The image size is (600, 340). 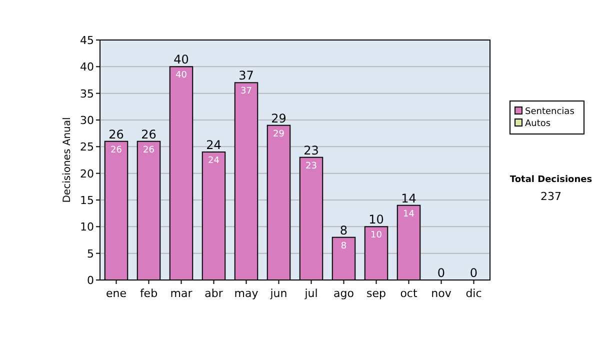 What do you see at coordinates (87, 120) in the screenshot?
I see `y-tick-label: 30` at bounding box center [87, 120].